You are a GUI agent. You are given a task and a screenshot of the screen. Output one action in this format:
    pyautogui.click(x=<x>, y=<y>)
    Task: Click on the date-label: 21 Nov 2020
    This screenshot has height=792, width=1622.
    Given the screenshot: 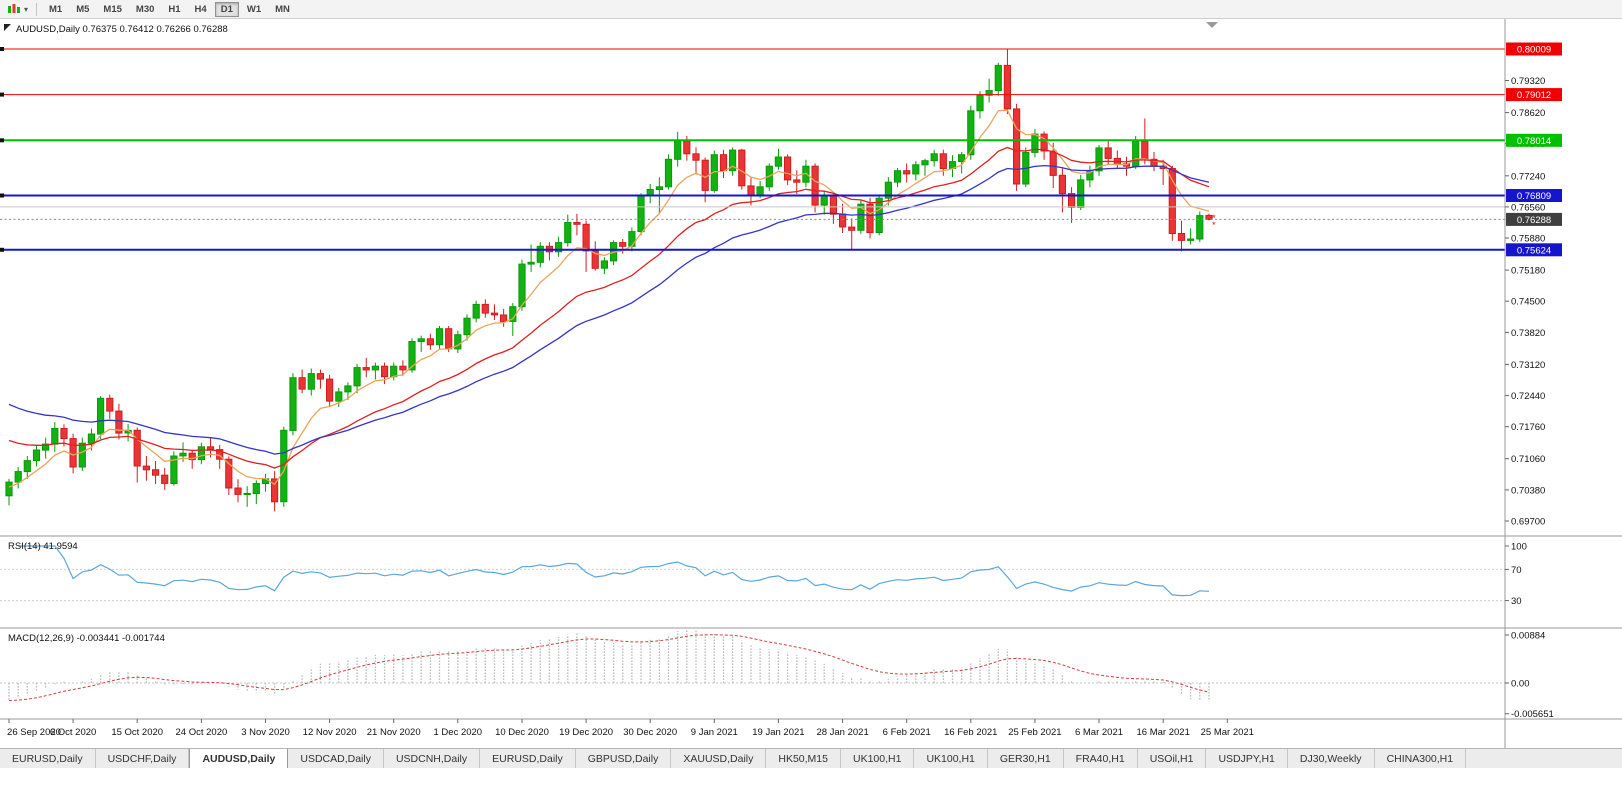 What is the action you would take?
    pyautogui.click(x=394, y=732)
    